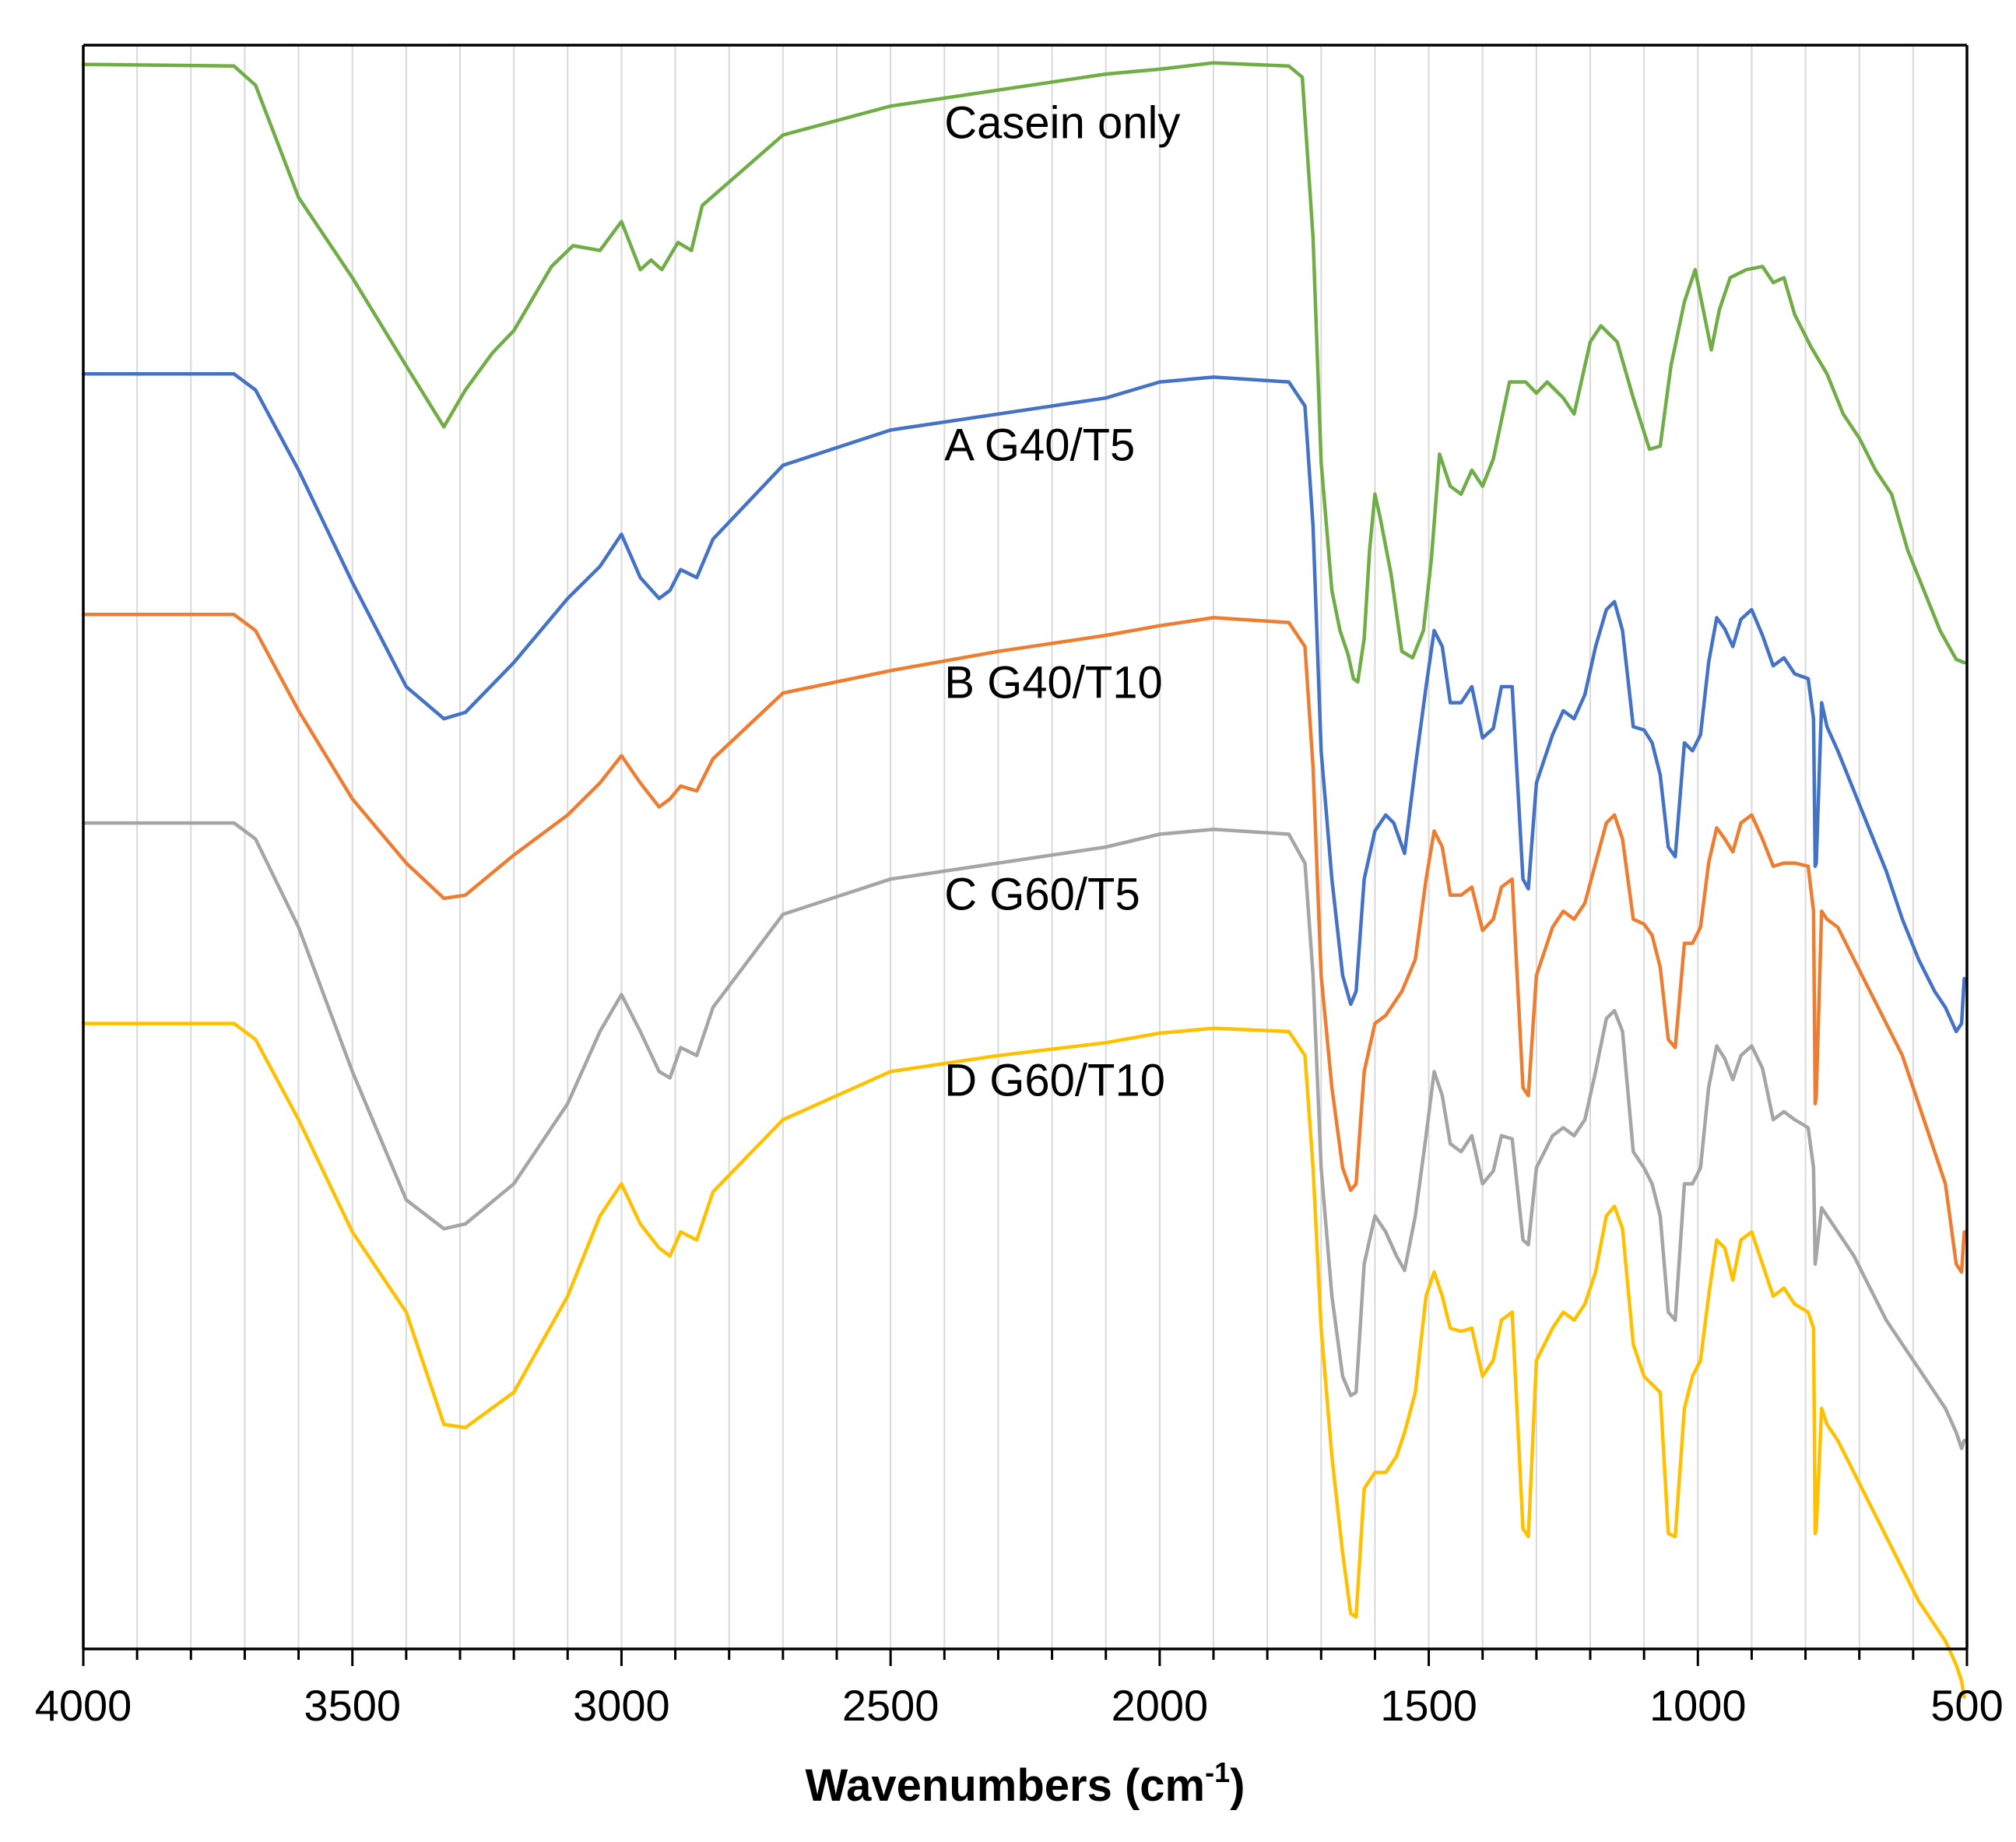 Image resolution: width=2016 pixels, height=1842 pixels. Describe the element at coordinates (1160, 1705) in the screenshot. I see `x-tick-label-2000: 2000` at that location.